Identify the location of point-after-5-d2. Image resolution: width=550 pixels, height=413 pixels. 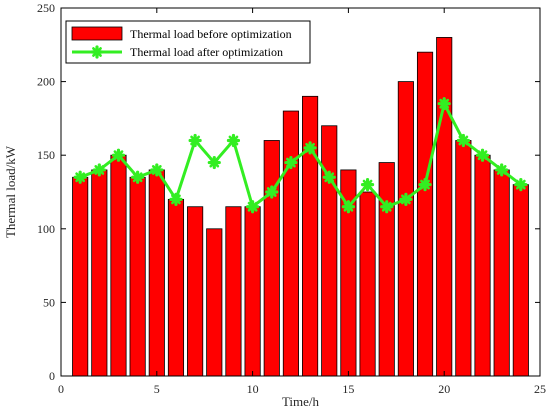
(156, 170).